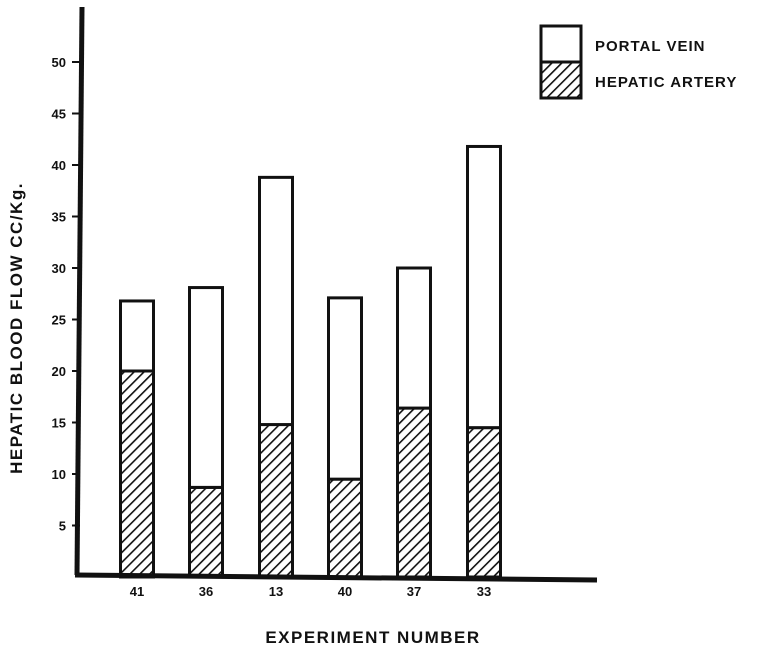 The height and width of the screenshot is (649, 770). I want to click on y-tick-label: 5, so click(62, 526).